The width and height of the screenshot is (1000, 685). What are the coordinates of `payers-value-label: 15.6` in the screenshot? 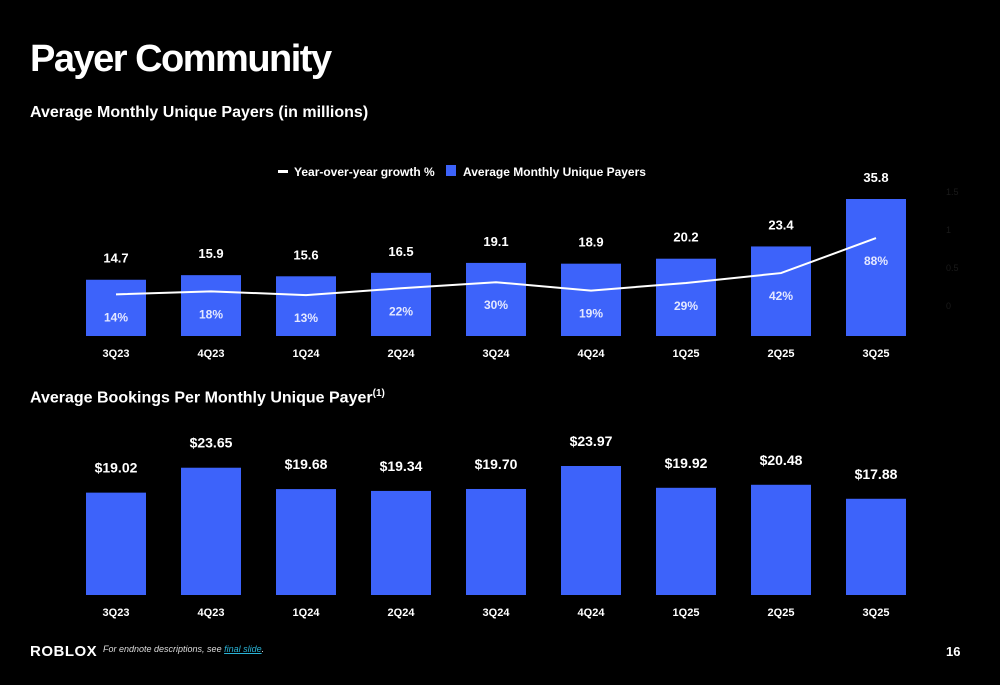 It's located at (305, 254).